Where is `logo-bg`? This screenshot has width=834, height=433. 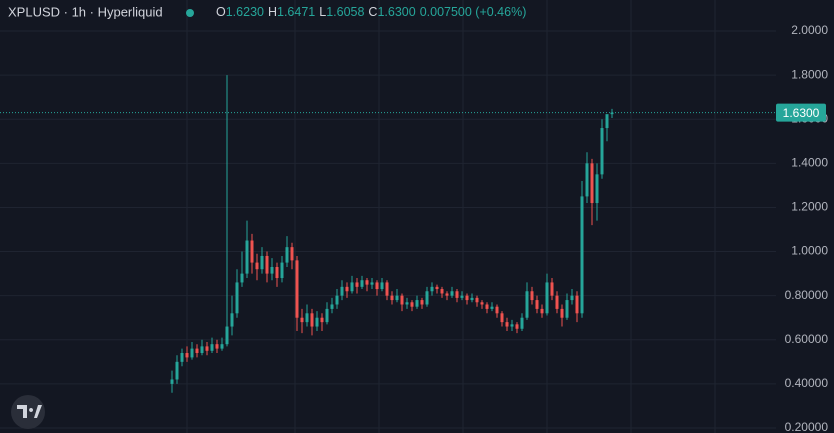
logo-bg is located at coordinates (28, 412).